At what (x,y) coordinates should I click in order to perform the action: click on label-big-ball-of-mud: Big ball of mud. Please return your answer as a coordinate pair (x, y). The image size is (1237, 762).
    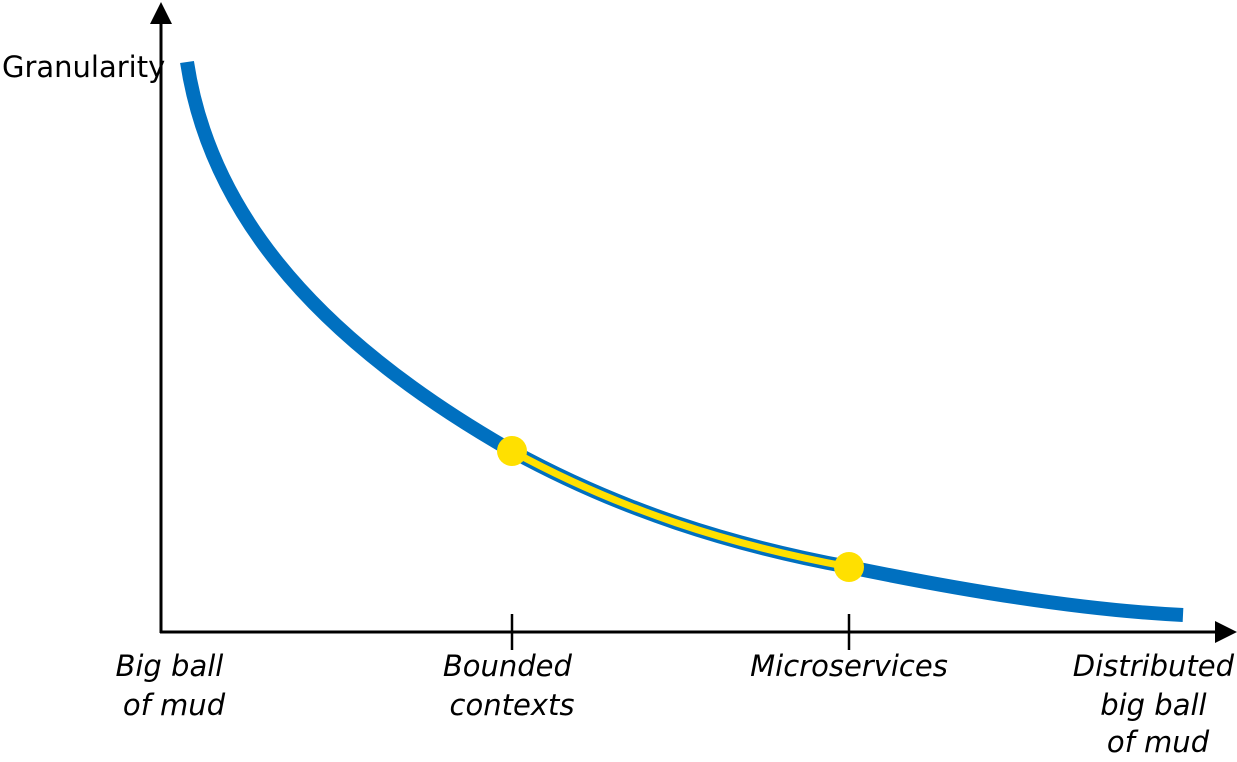
    Looking at the image, I should click on (173, 685).